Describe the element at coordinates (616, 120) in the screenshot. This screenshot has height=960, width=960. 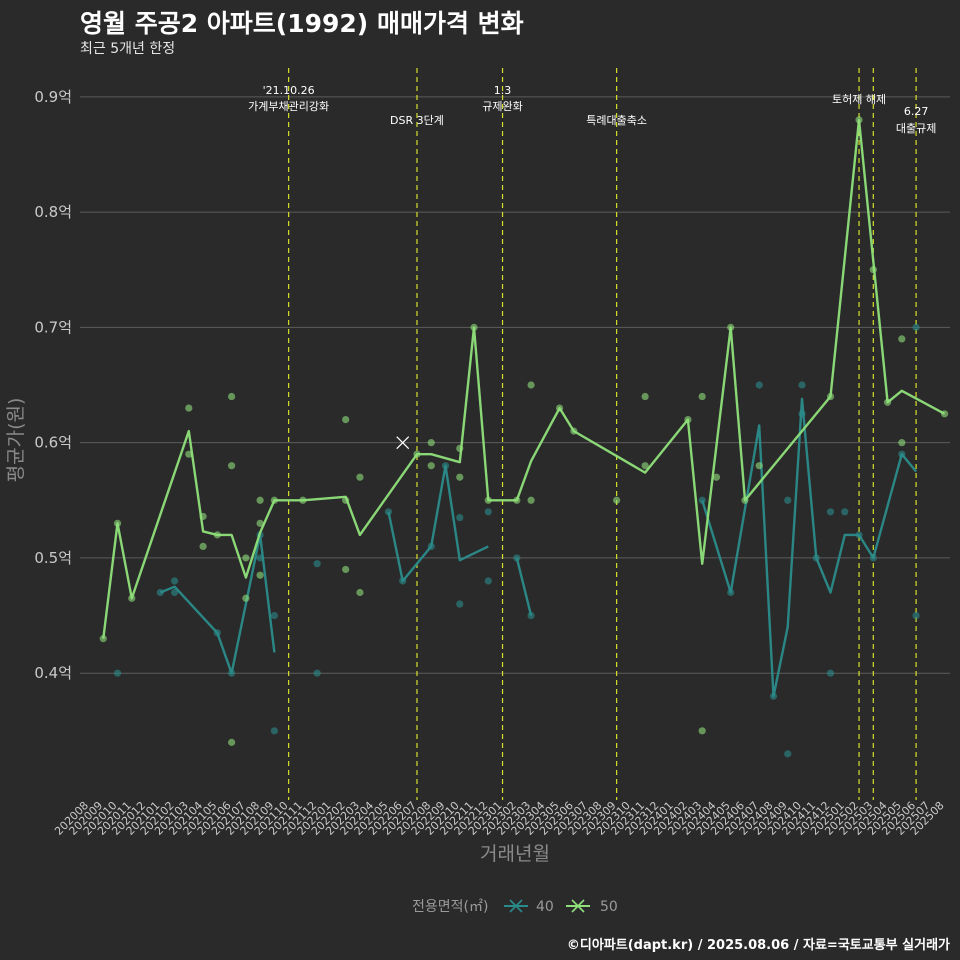
I see `event-label: 특례대출축소` at that location.